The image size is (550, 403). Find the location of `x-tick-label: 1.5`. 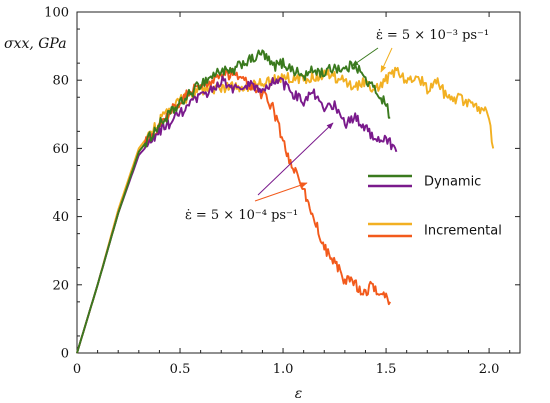

x-tick-label: 1.5 is located at coordinates (386, 369).